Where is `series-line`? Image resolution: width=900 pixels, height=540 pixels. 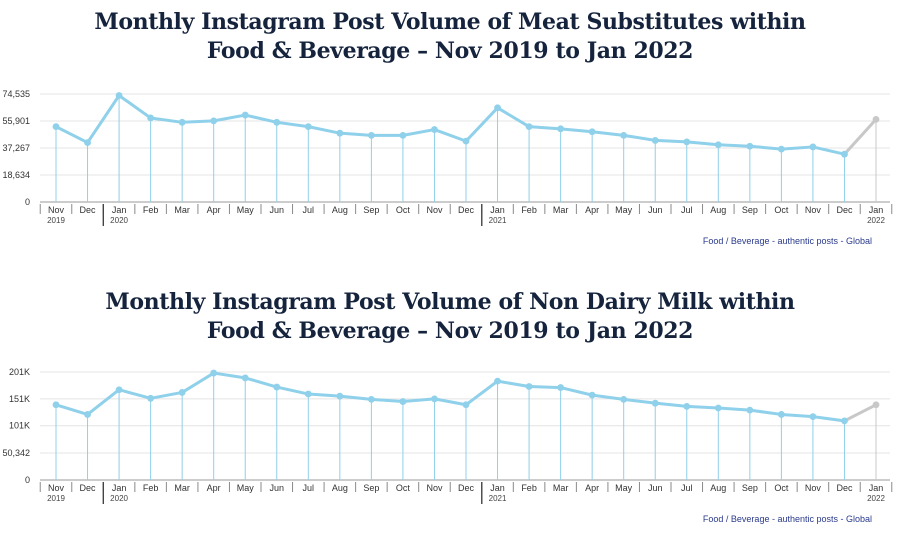
series-line is located at coordinates (450, 397).